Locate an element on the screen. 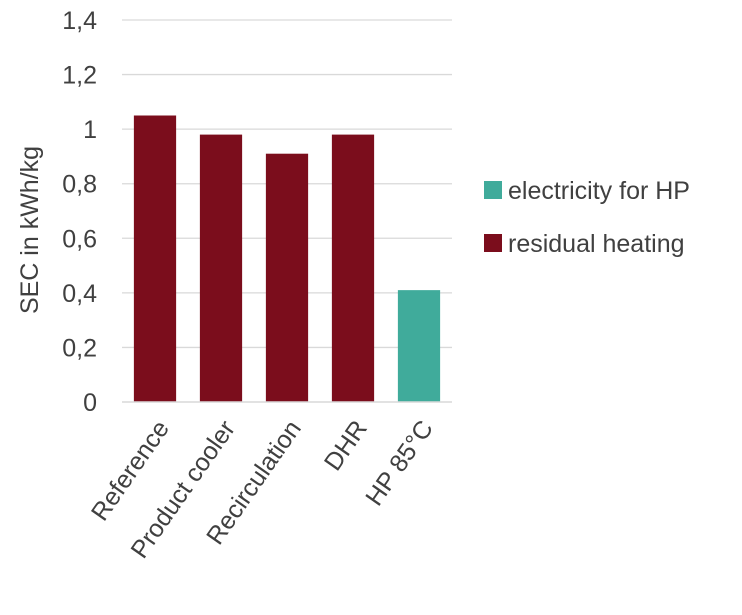 This screenshot has width=742, height=615. y-tick-label: 0,8 is located at coordinates (79, 185).